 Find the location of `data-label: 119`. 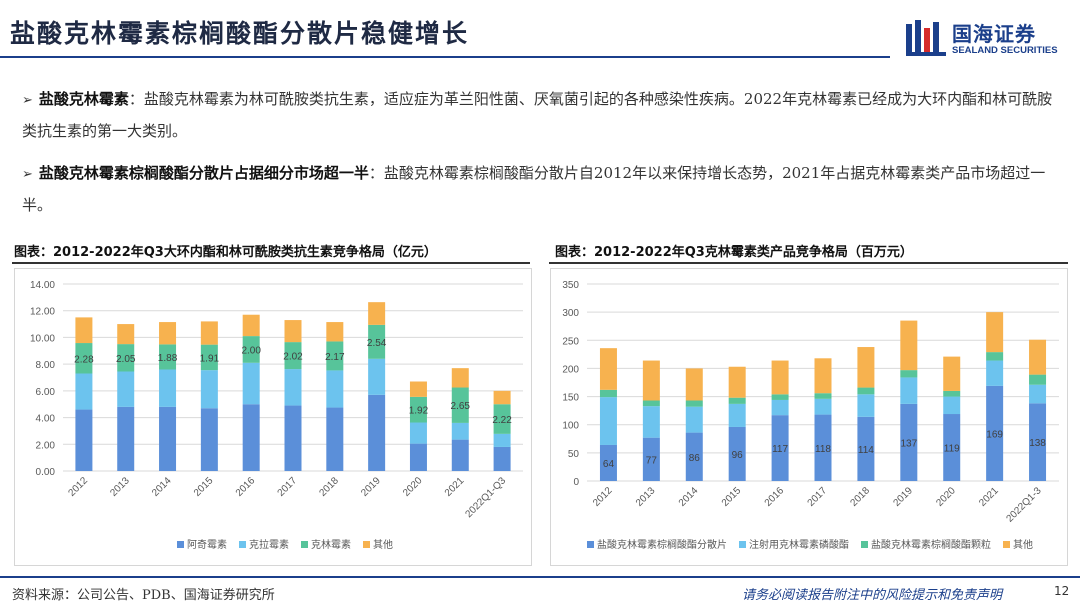

data-label: 119 is located at coordinates (952, 449).